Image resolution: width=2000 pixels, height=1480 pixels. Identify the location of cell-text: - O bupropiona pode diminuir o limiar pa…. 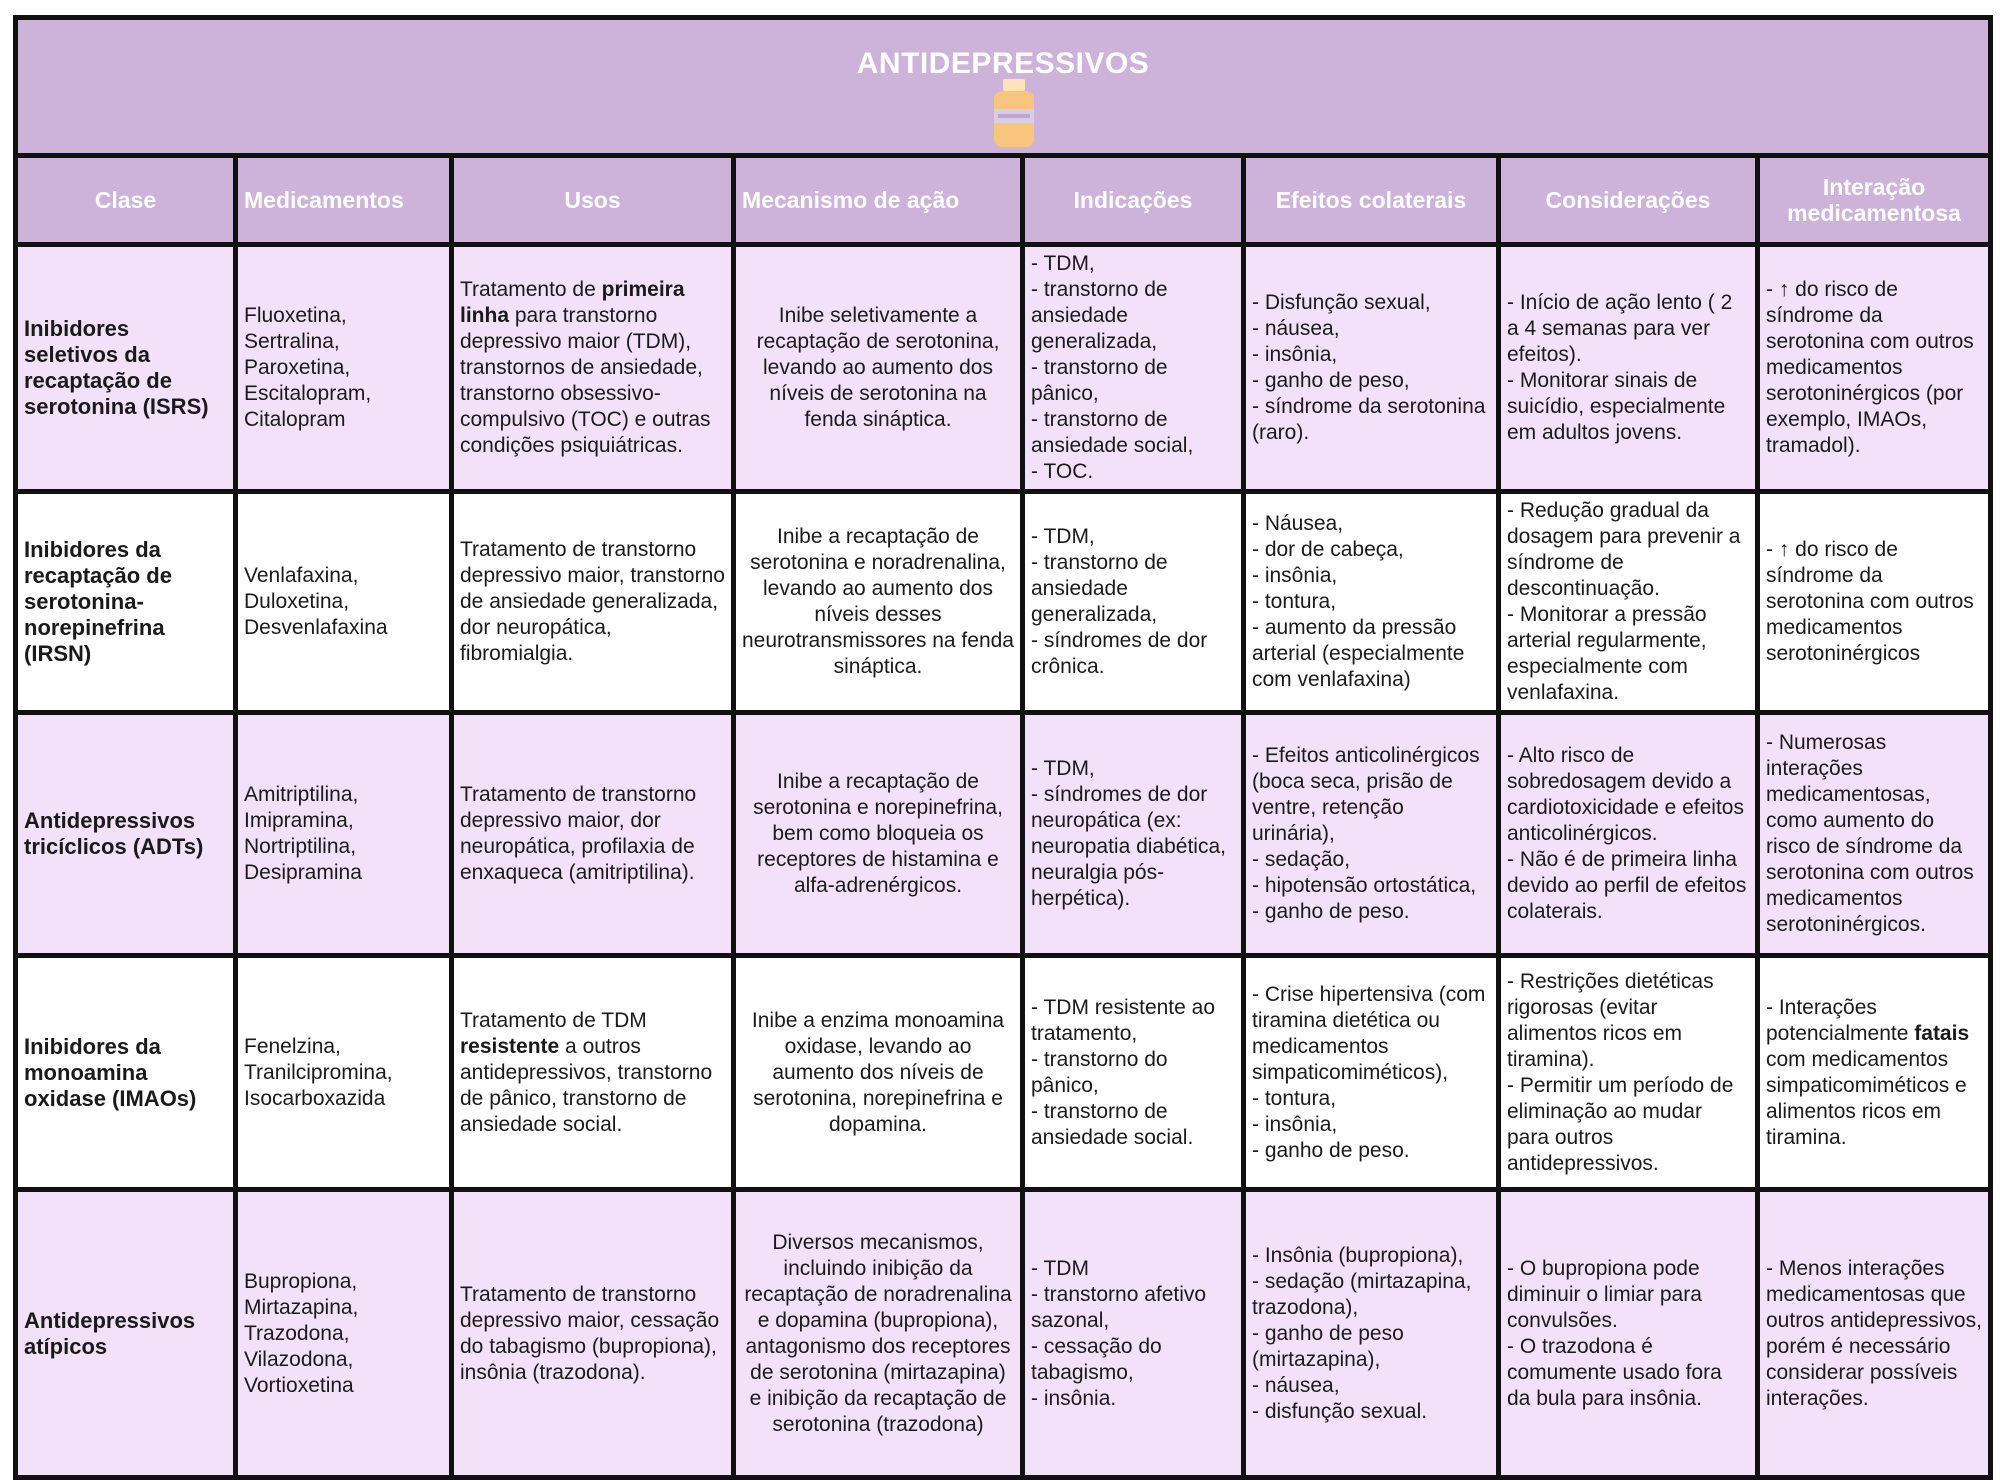
(1614, 1333).